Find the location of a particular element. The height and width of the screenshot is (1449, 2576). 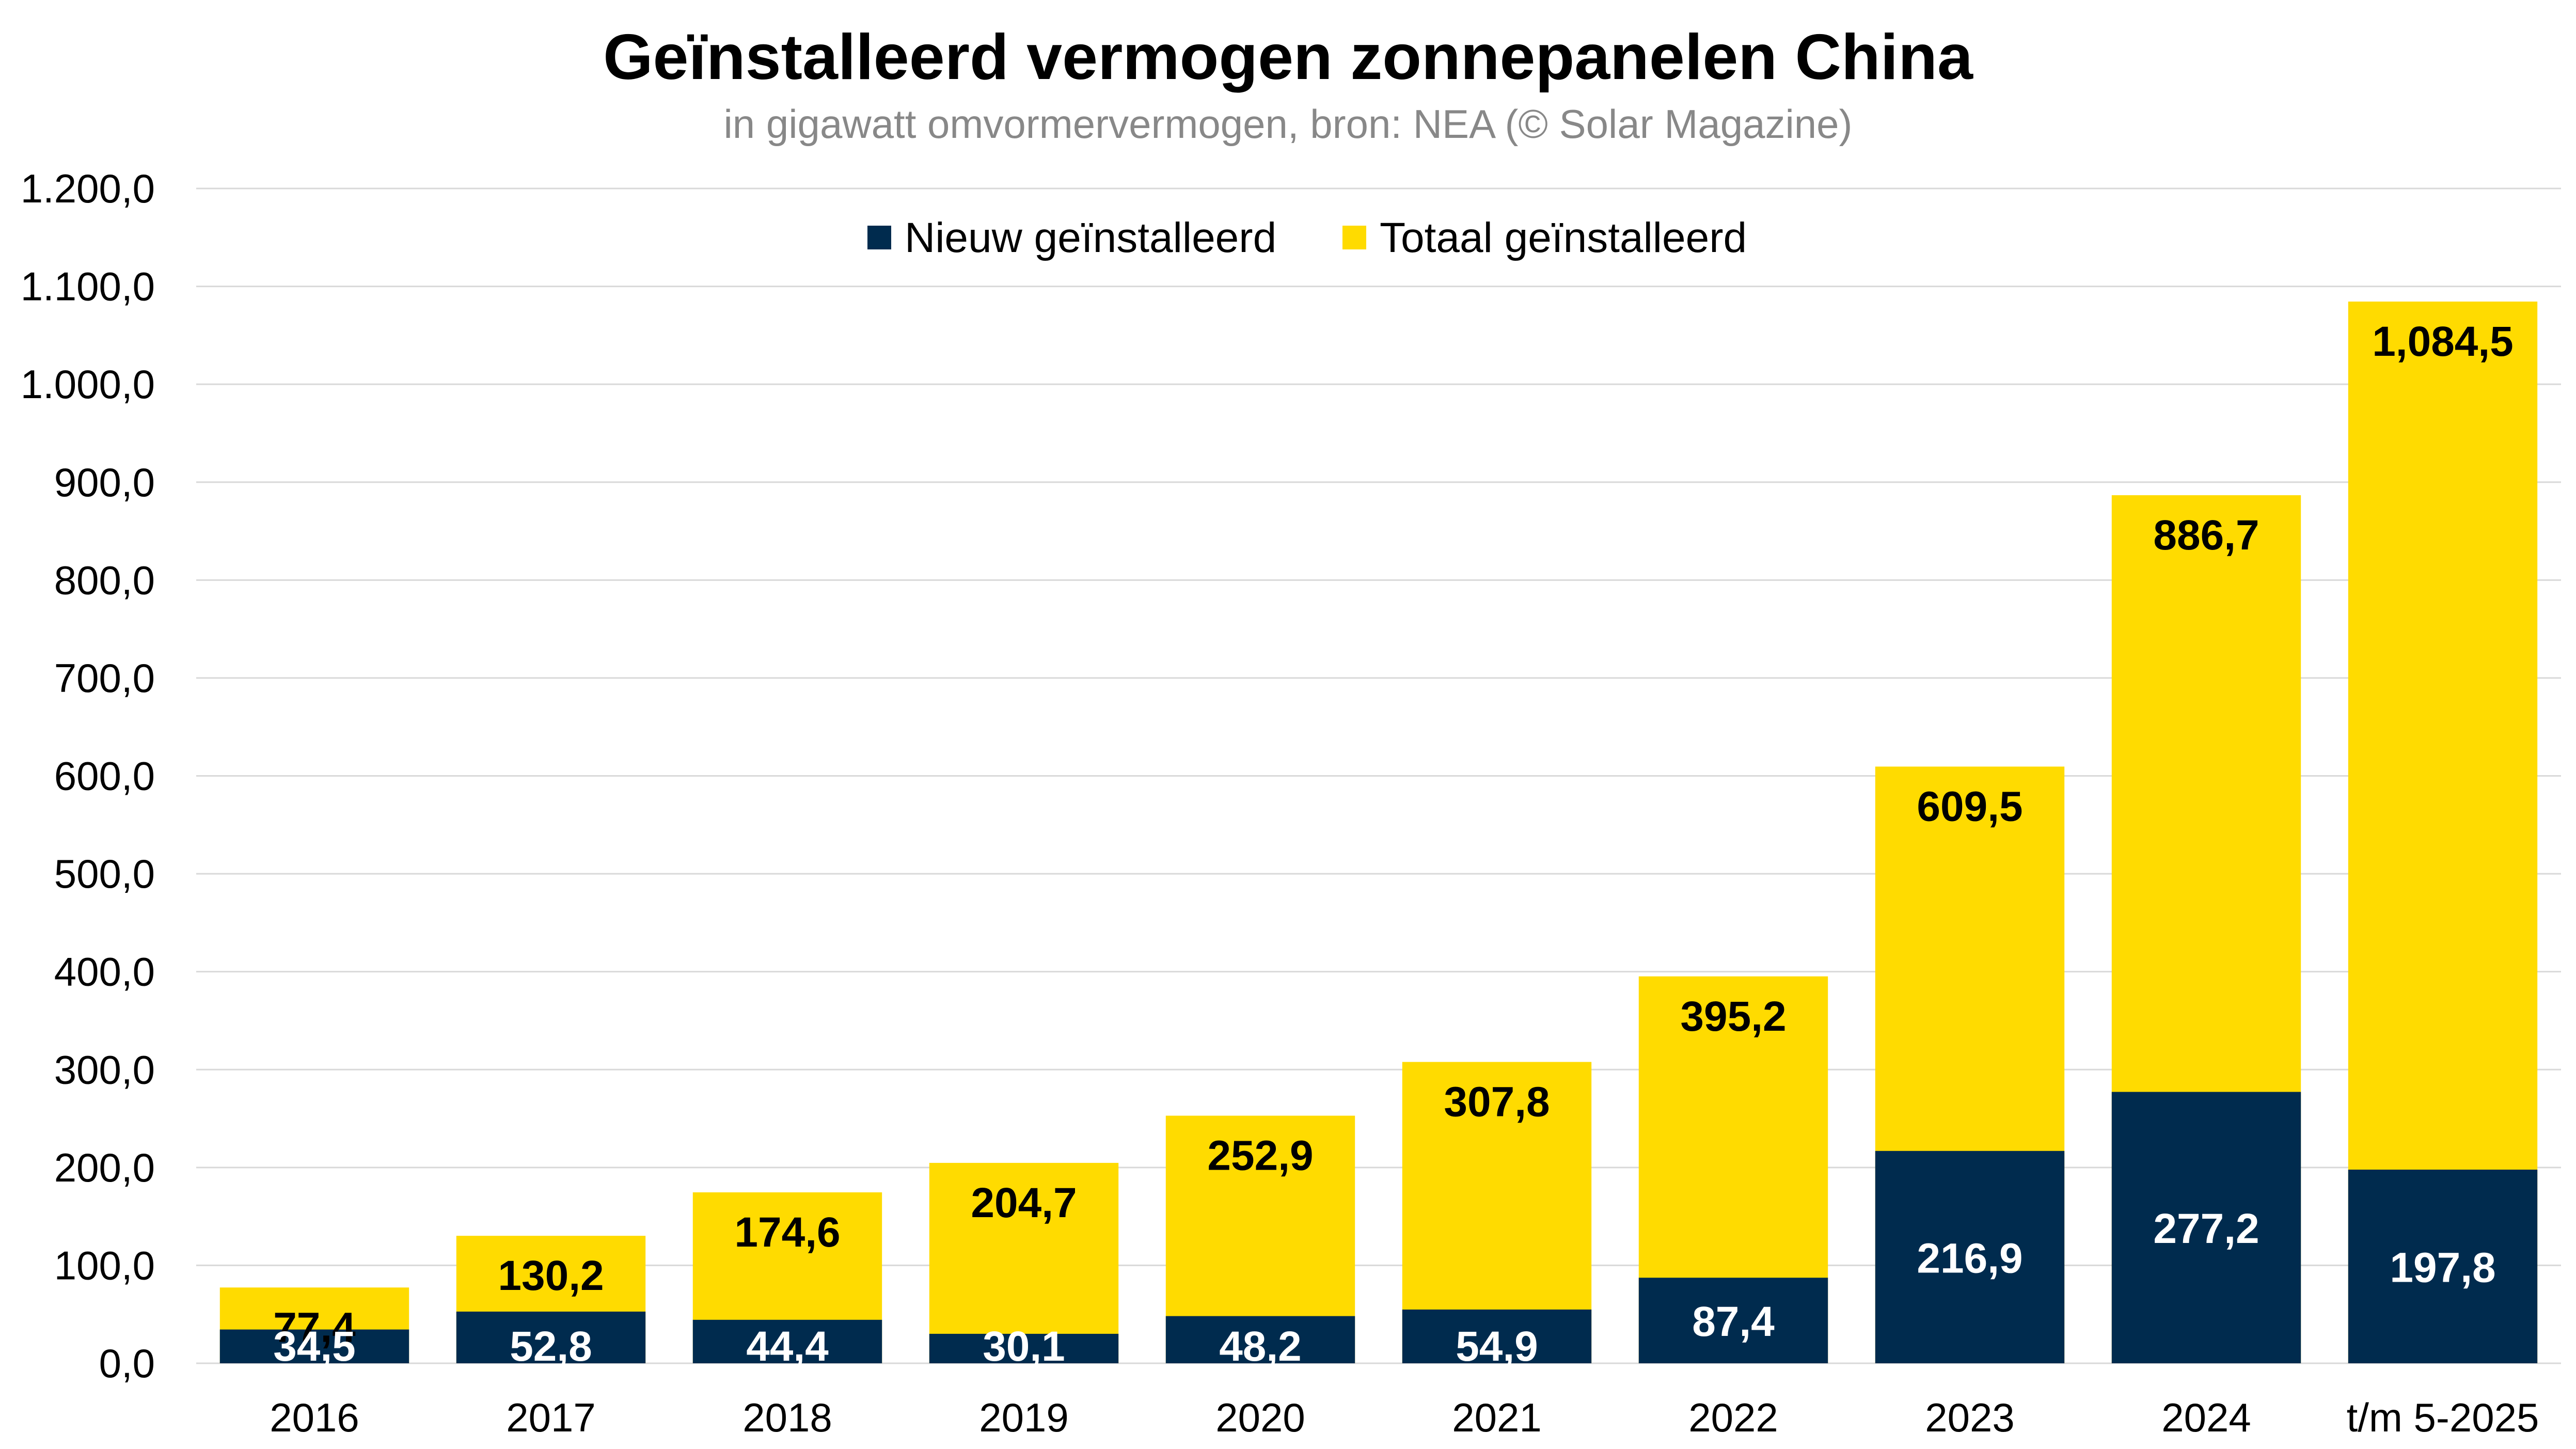

data-label-totaal: 130,2 is located at coordinates (551, 1276).